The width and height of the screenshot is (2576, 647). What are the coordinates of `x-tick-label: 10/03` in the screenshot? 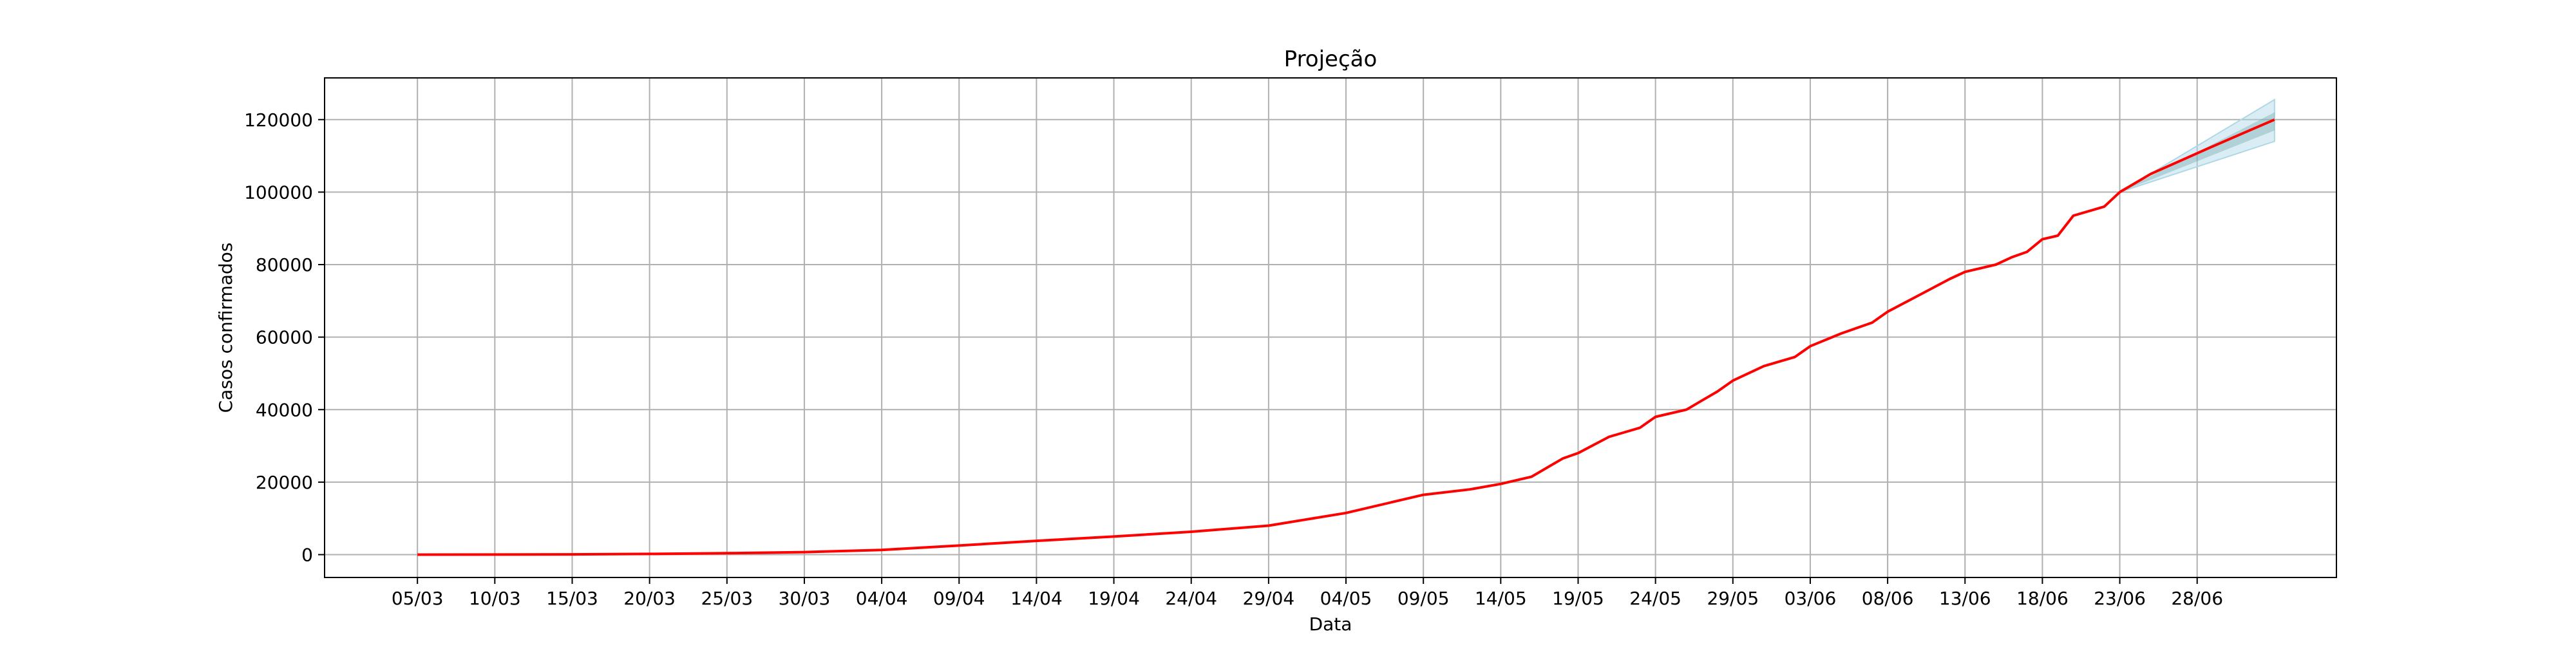 It's located at (495, 598).